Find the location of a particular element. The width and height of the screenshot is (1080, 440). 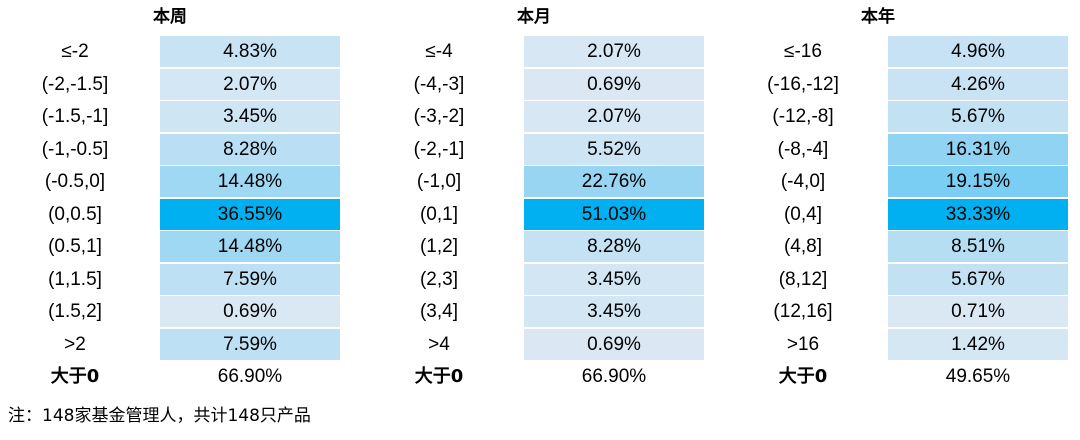

heat-cell: 0.71% is located at coordinates (978, 311).